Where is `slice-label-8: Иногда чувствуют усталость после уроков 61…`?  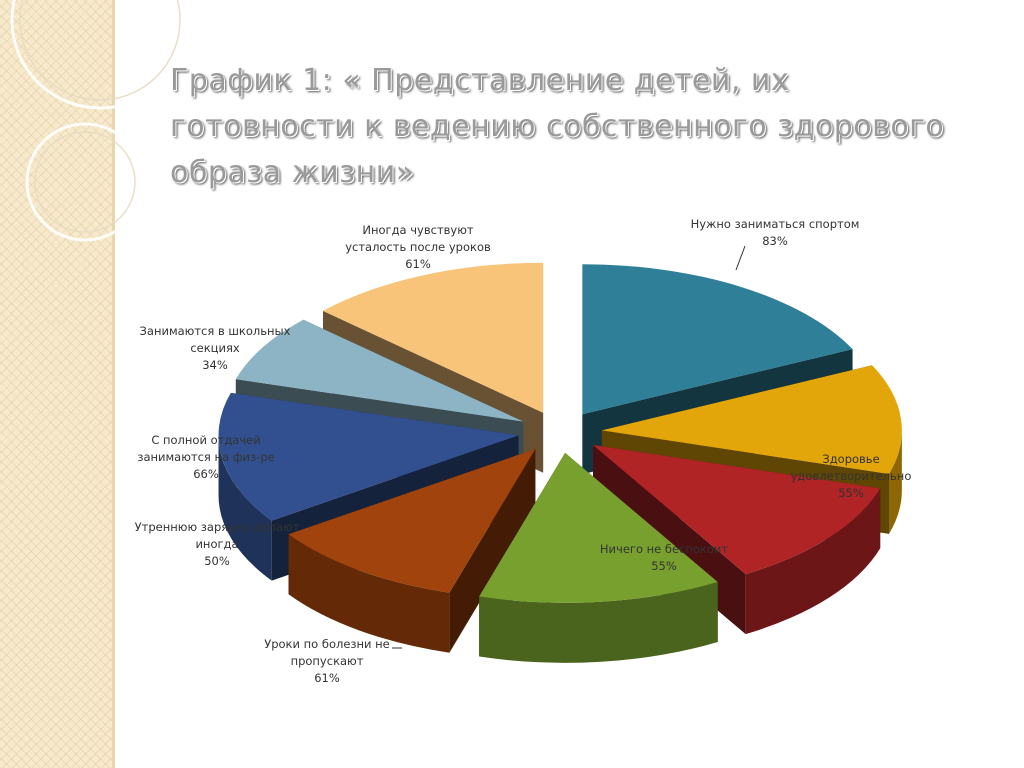
slice-label-8: Иногда чувствуют усталость после уроков 61… is located at coordinates (418, 247).